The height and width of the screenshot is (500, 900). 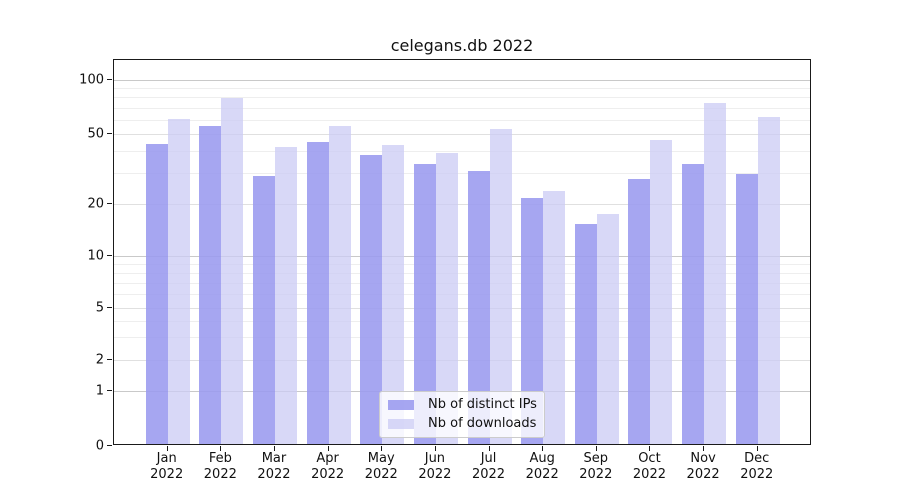 I want to click on legend-label-distinct-ips: Nb of distinct IPs, so click(x=482, y=404).